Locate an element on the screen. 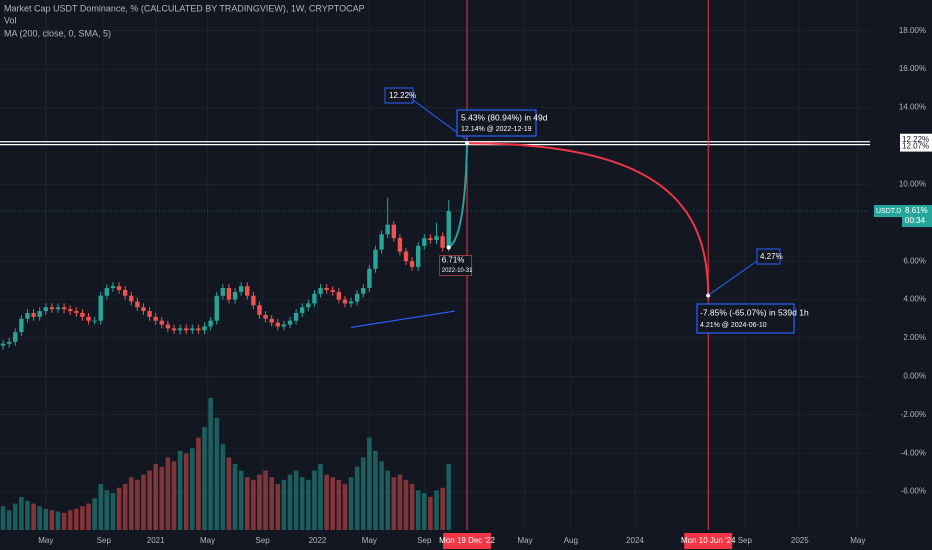  callout-box is located at coordinates (768, 256).